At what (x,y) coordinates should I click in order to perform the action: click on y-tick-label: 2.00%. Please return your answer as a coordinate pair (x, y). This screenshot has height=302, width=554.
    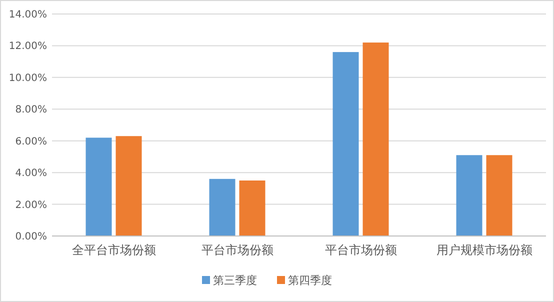
    Looking at the image, I should click on (31, 205).